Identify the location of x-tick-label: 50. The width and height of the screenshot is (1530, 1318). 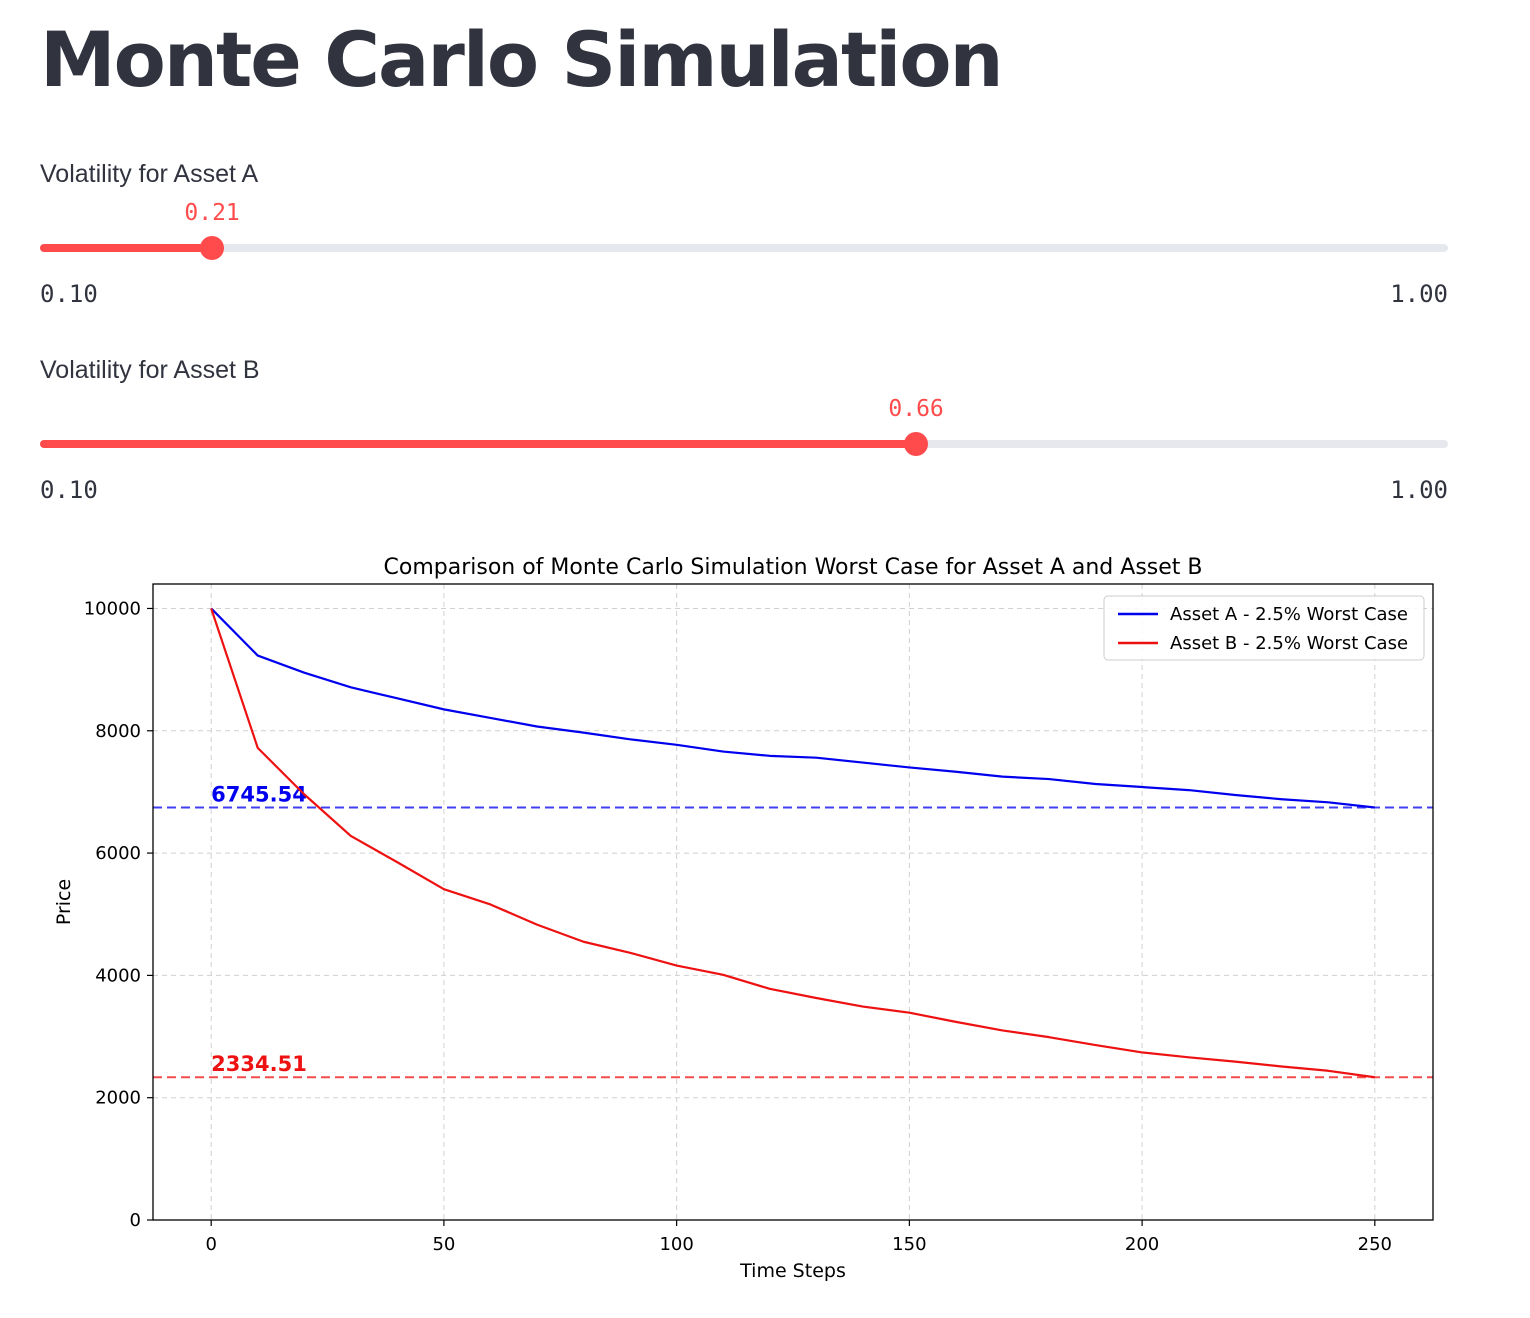
(443, 1244).